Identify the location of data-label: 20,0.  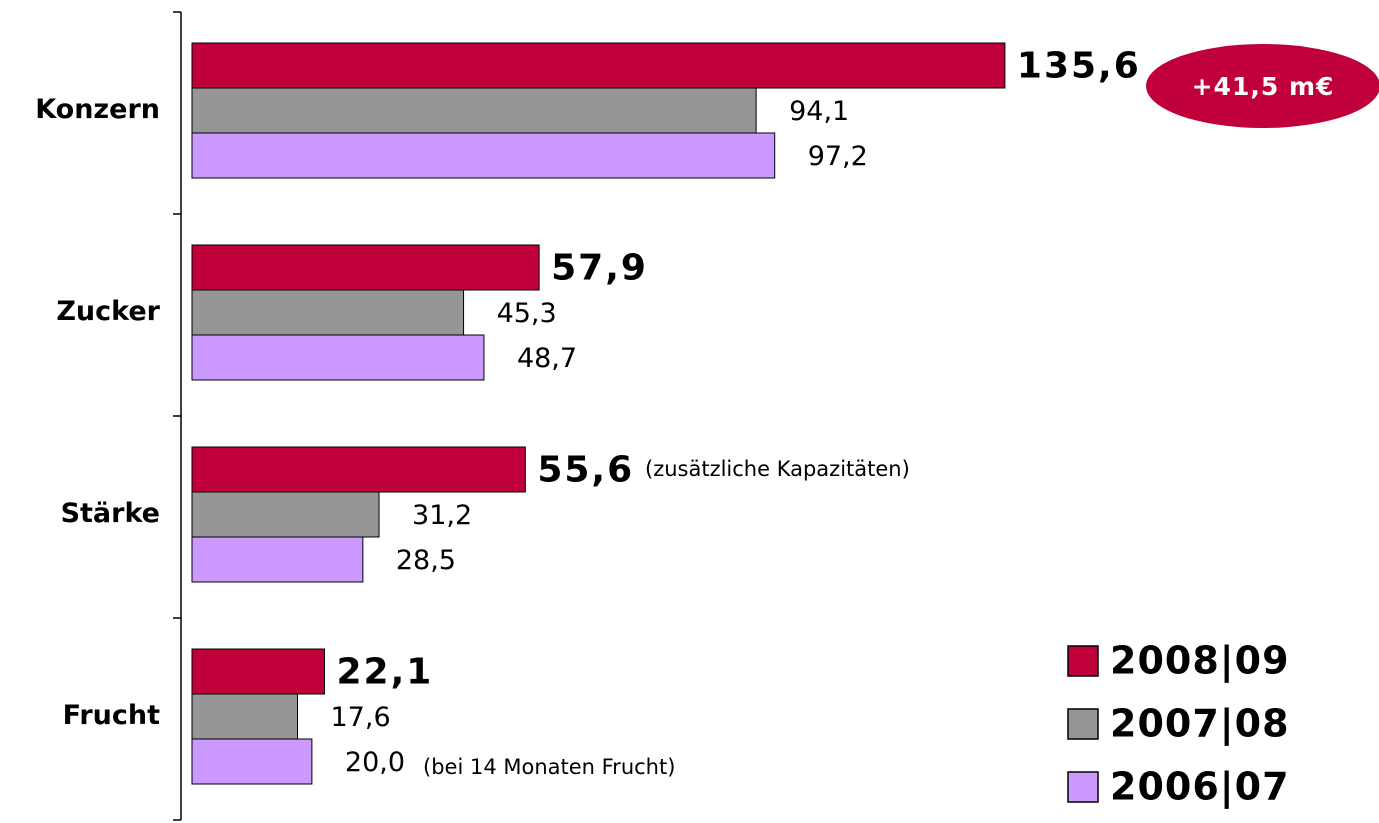
(375, 762).